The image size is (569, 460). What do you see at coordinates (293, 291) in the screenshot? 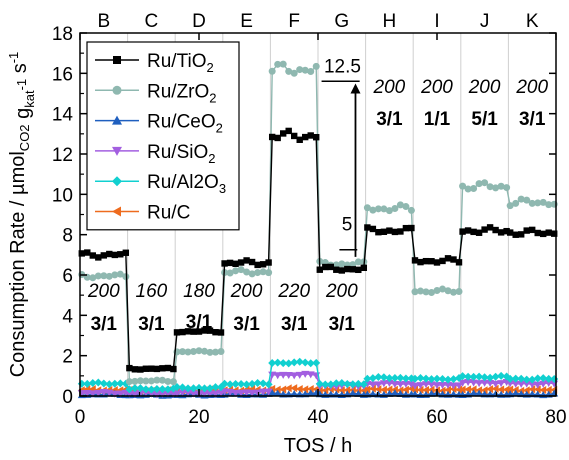
I see `condition-temperature: 220` at bounding box center [293, 291].